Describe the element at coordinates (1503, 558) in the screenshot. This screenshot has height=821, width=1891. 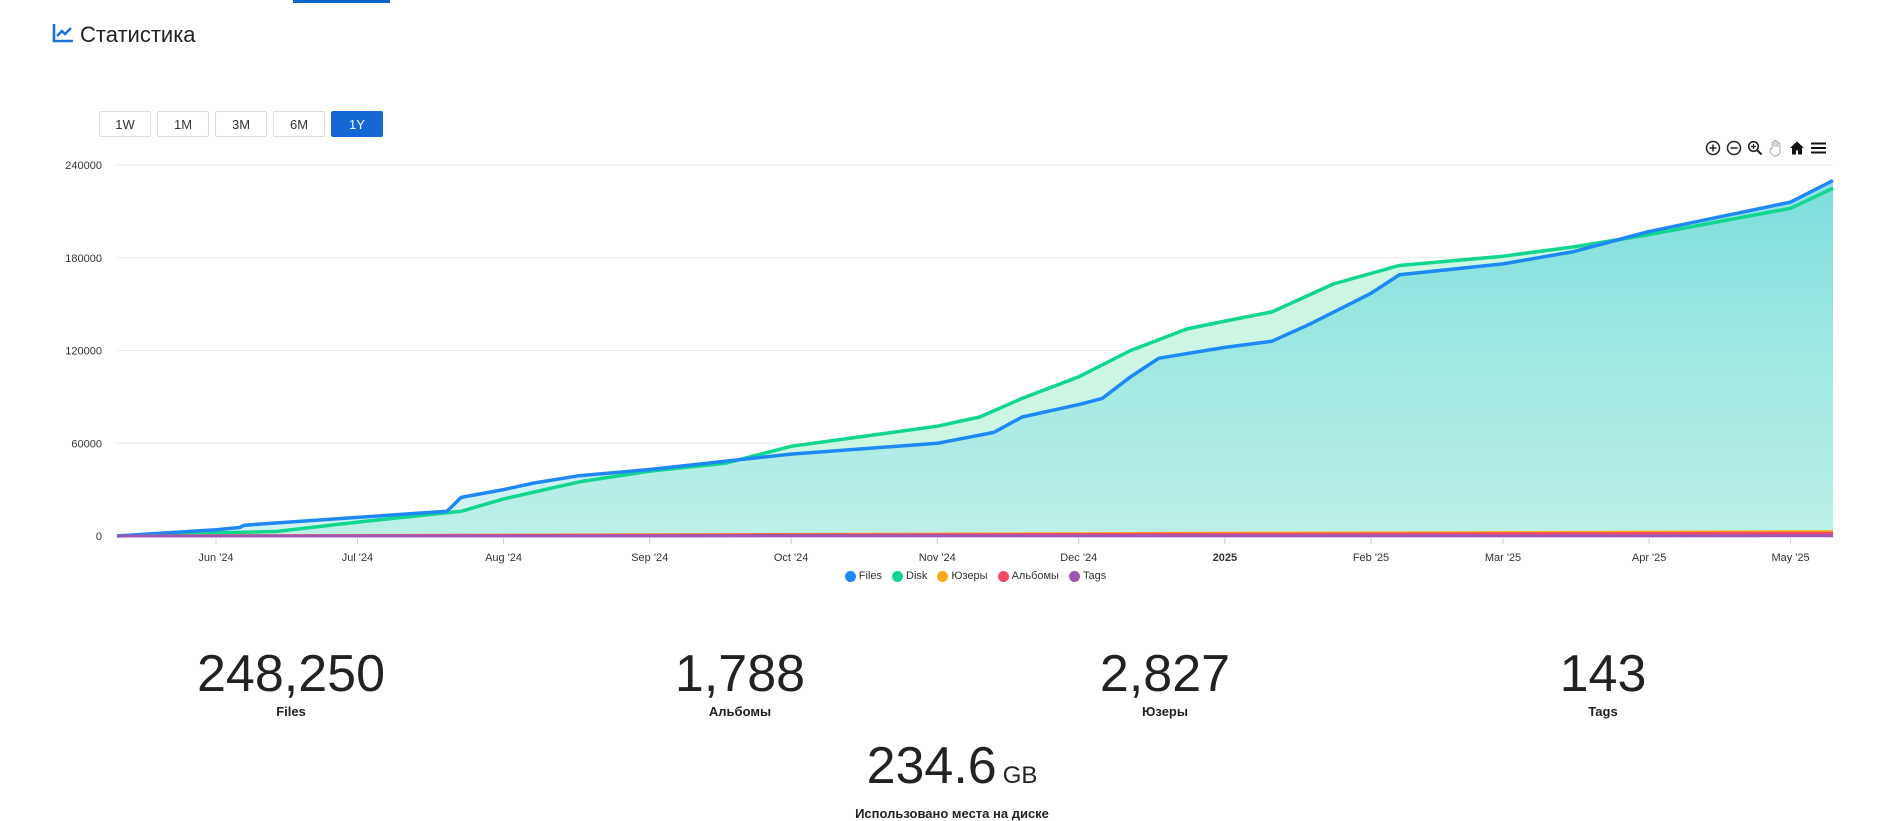
I see `x-tick-label: Mar '25` at that location.